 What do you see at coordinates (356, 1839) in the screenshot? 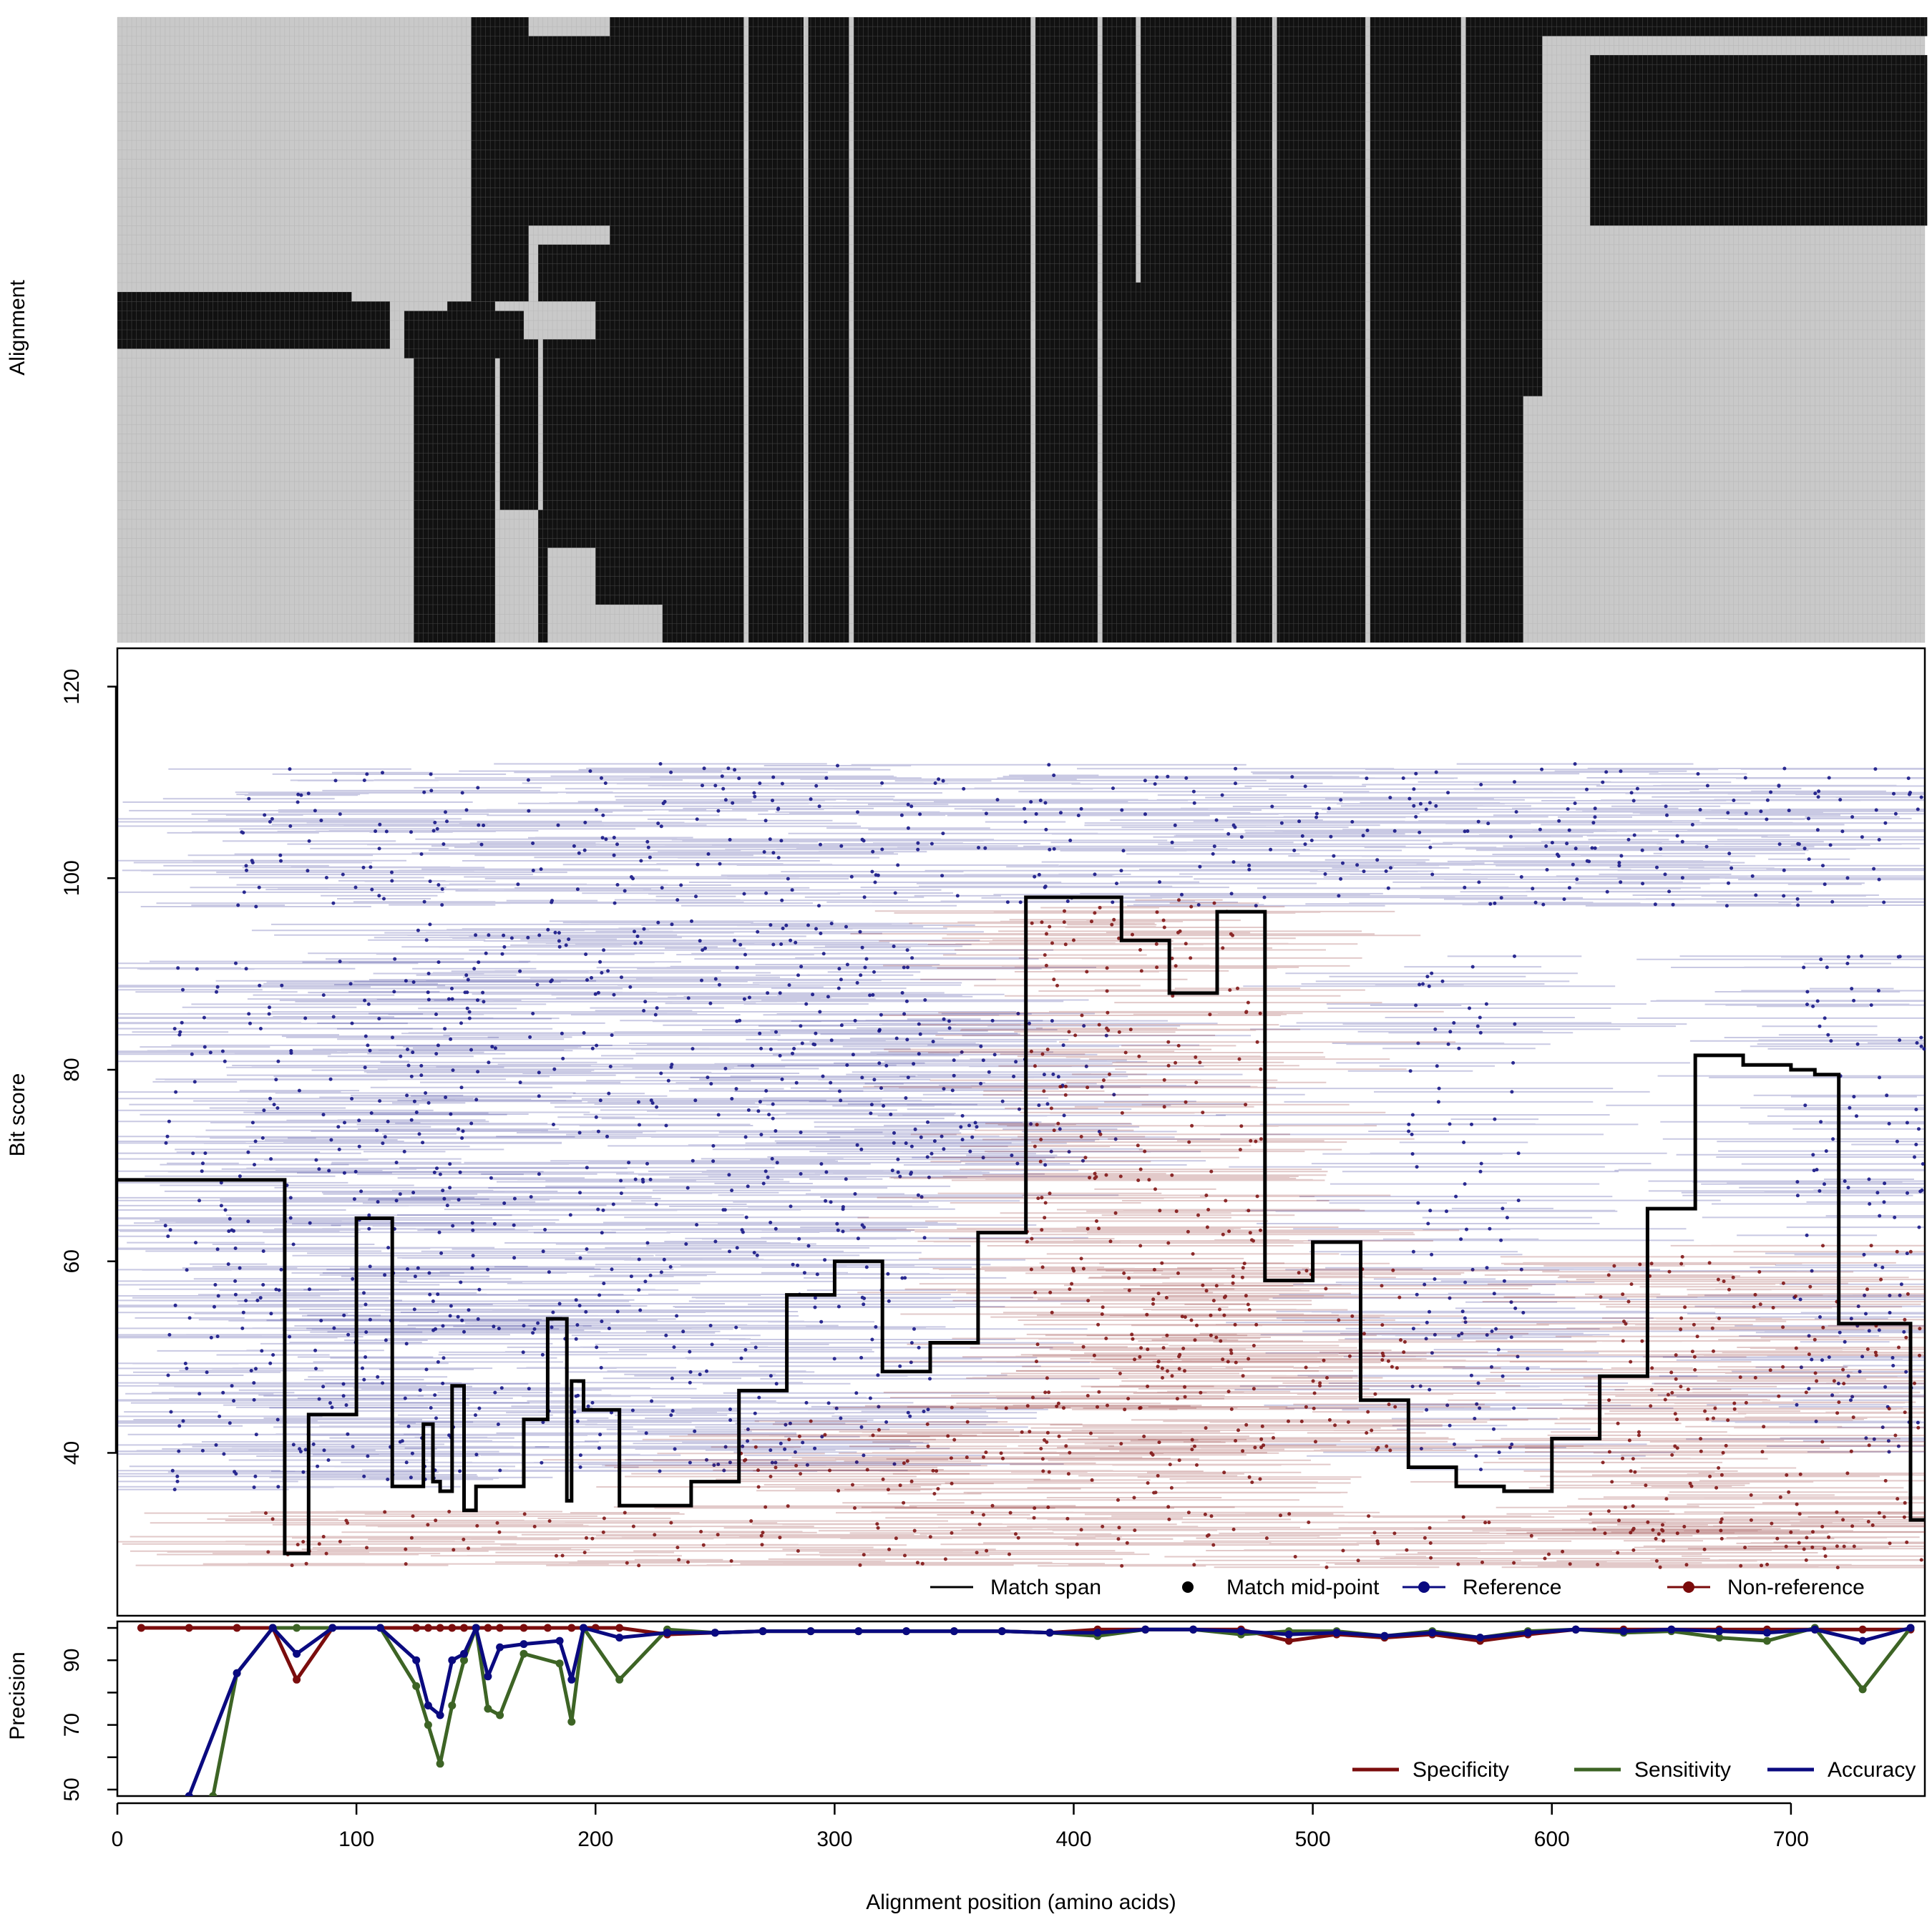
I see `x-tick-label: 100` at bounding box center [356, 1839].